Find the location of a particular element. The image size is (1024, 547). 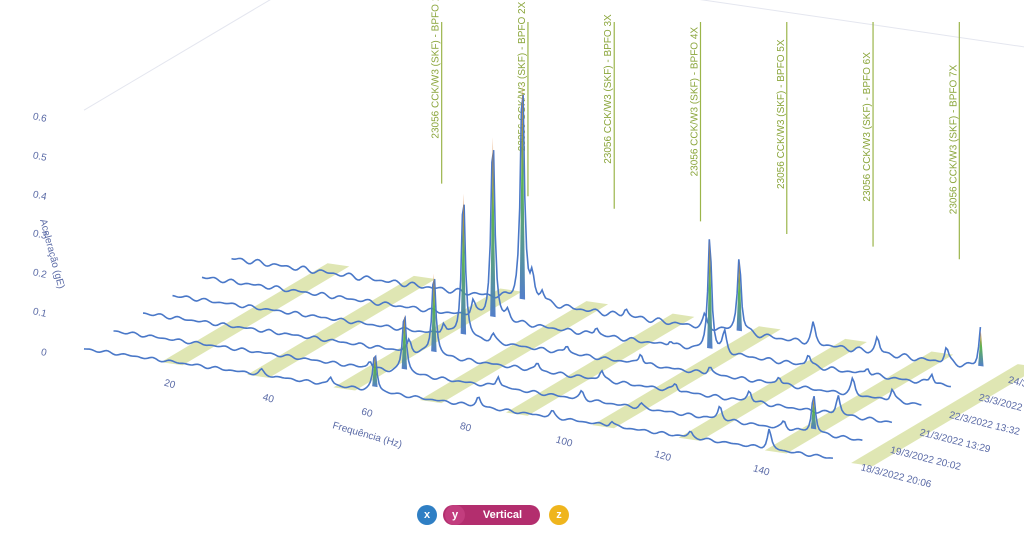

date-label: 19/3/2022 20:02 is located at coordinates (925, 459).